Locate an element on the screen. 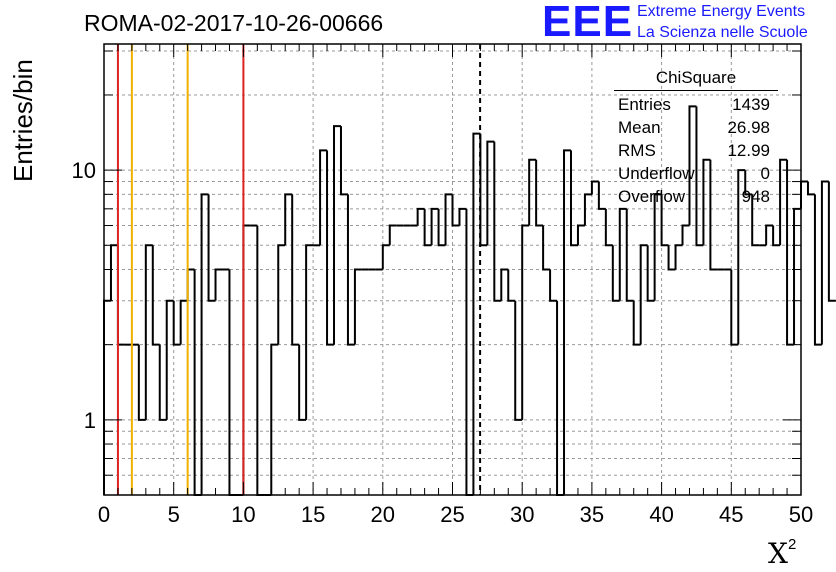 The height and width of the screenshot is (572, 836). stats-label: Underflow is located at coordinates (656, 173).